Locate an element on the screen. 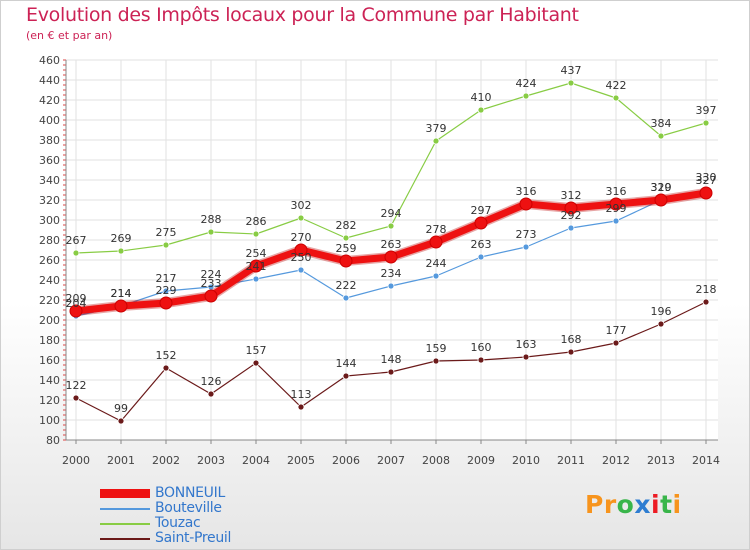 The image size is (750, 550). data-label-saint-preuil: 148 is located at coordinates (391, 359).